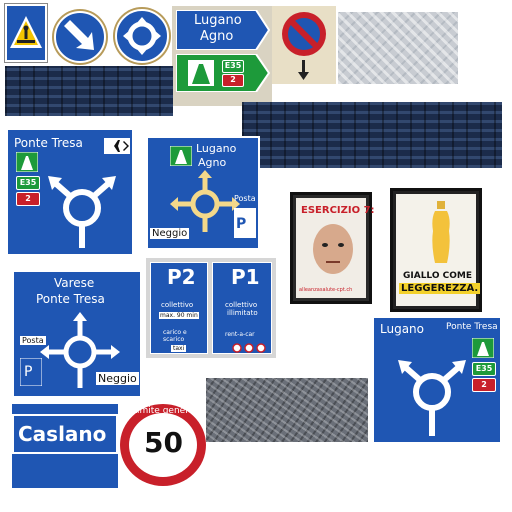 The image size is (512, 512). Describe the element at coordinates (167, 411) in the screenshot. I see `speed-caption: Limite generale` at that location.